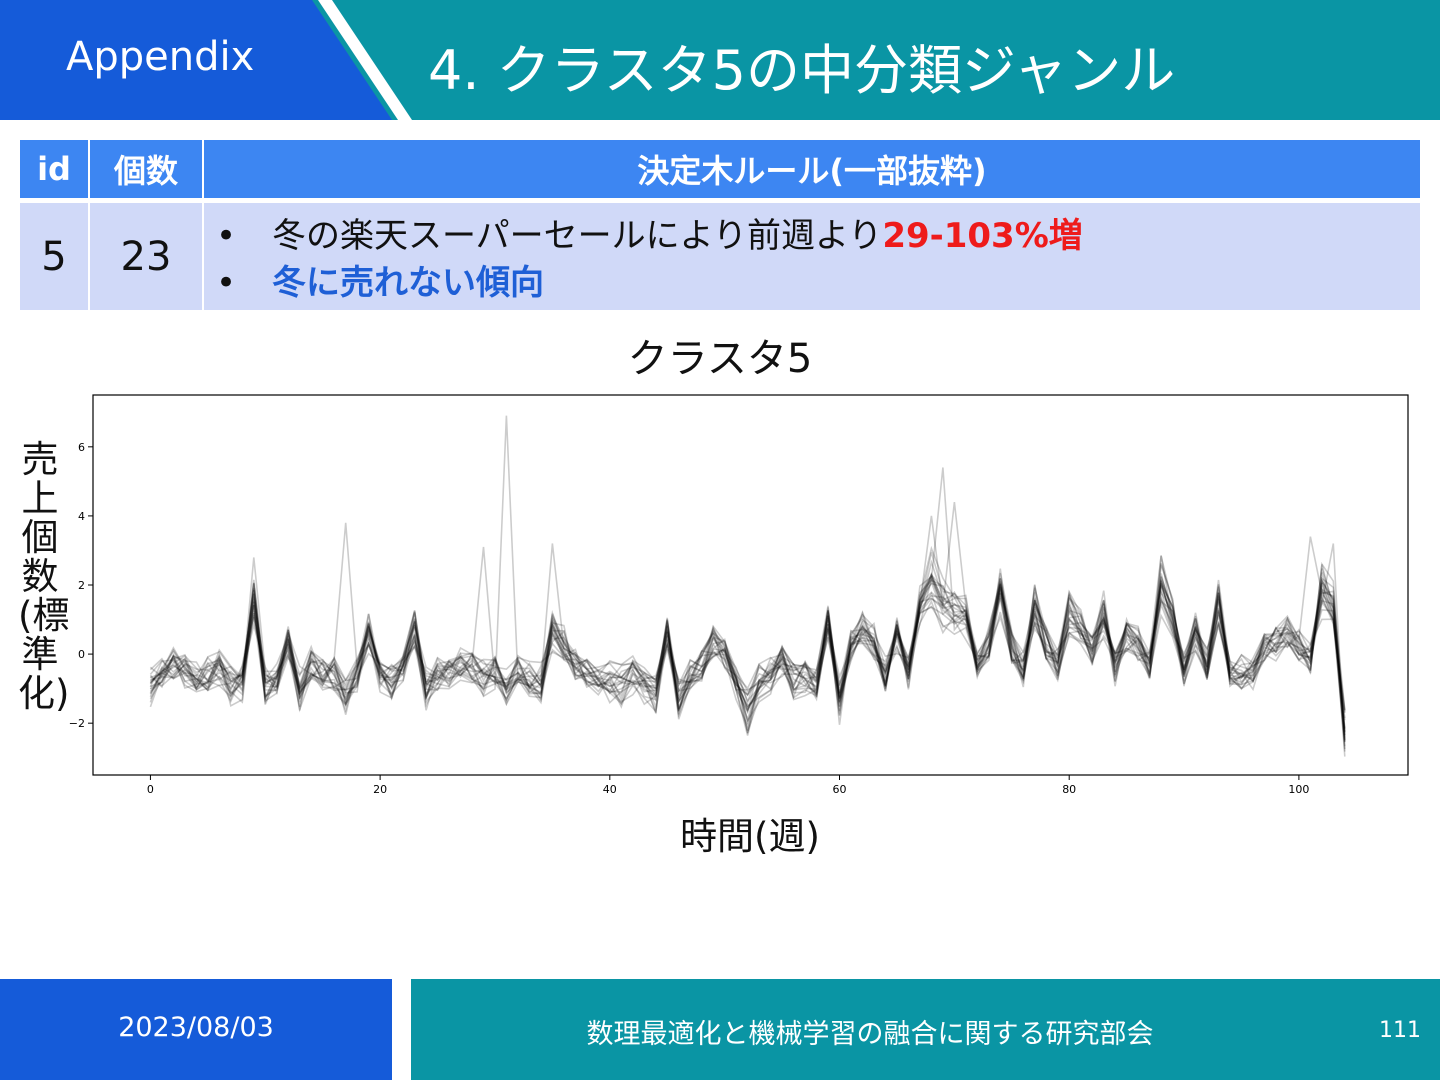 The height and width of the screenshot is (1080, 1440). I want to click on table-header-id: id, so click(54, 169).